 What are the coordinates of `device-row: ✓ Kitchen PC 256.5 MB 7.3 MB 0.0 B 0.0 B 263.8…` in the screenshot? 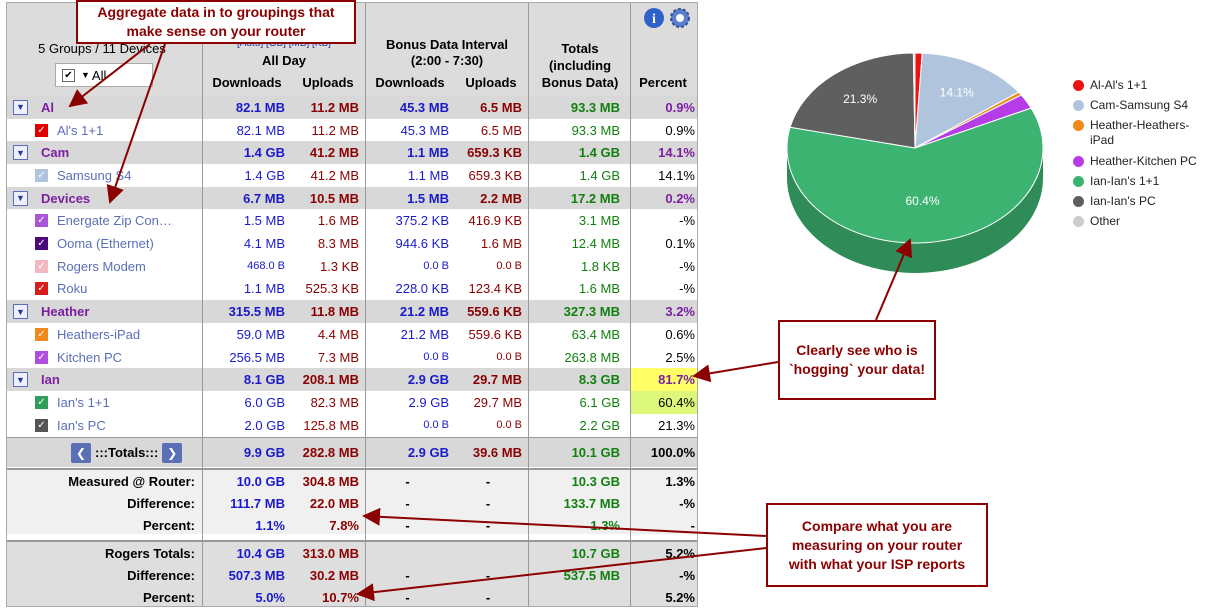 It's located at (352, 357).